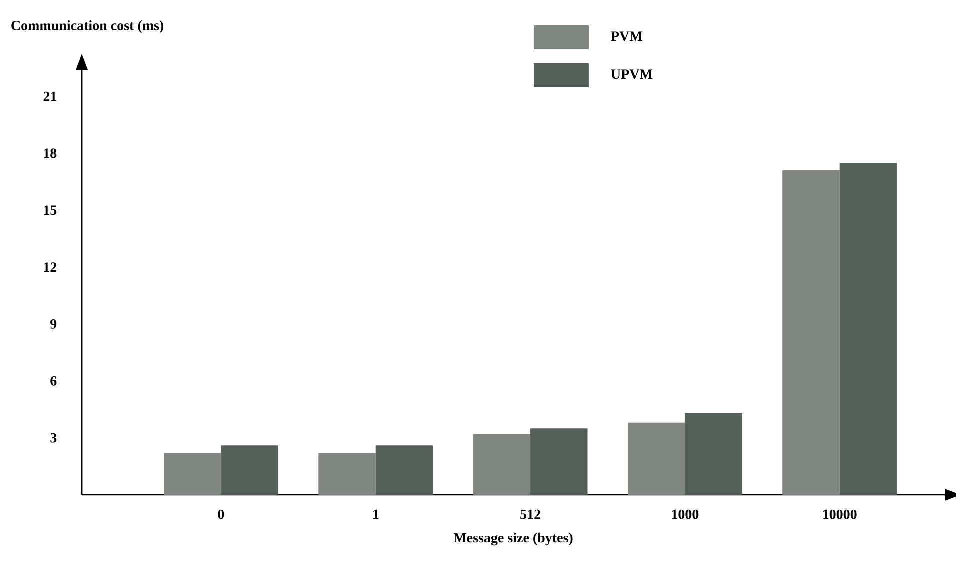 Image resolution: width=956 pixels, height=578 pixels. Describe the element at coordinates (376, 515) in the screenshot. I see `x-tick-label: 1` at that location.